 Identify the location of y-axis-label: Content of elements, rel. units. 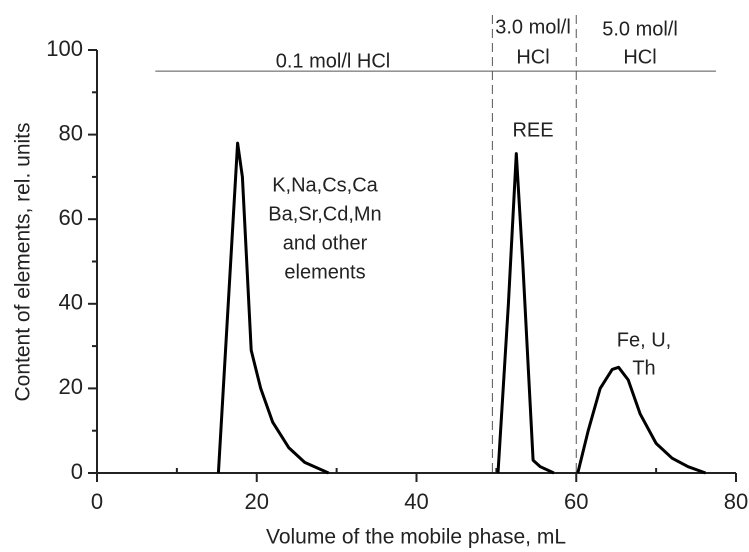
(23, 262).